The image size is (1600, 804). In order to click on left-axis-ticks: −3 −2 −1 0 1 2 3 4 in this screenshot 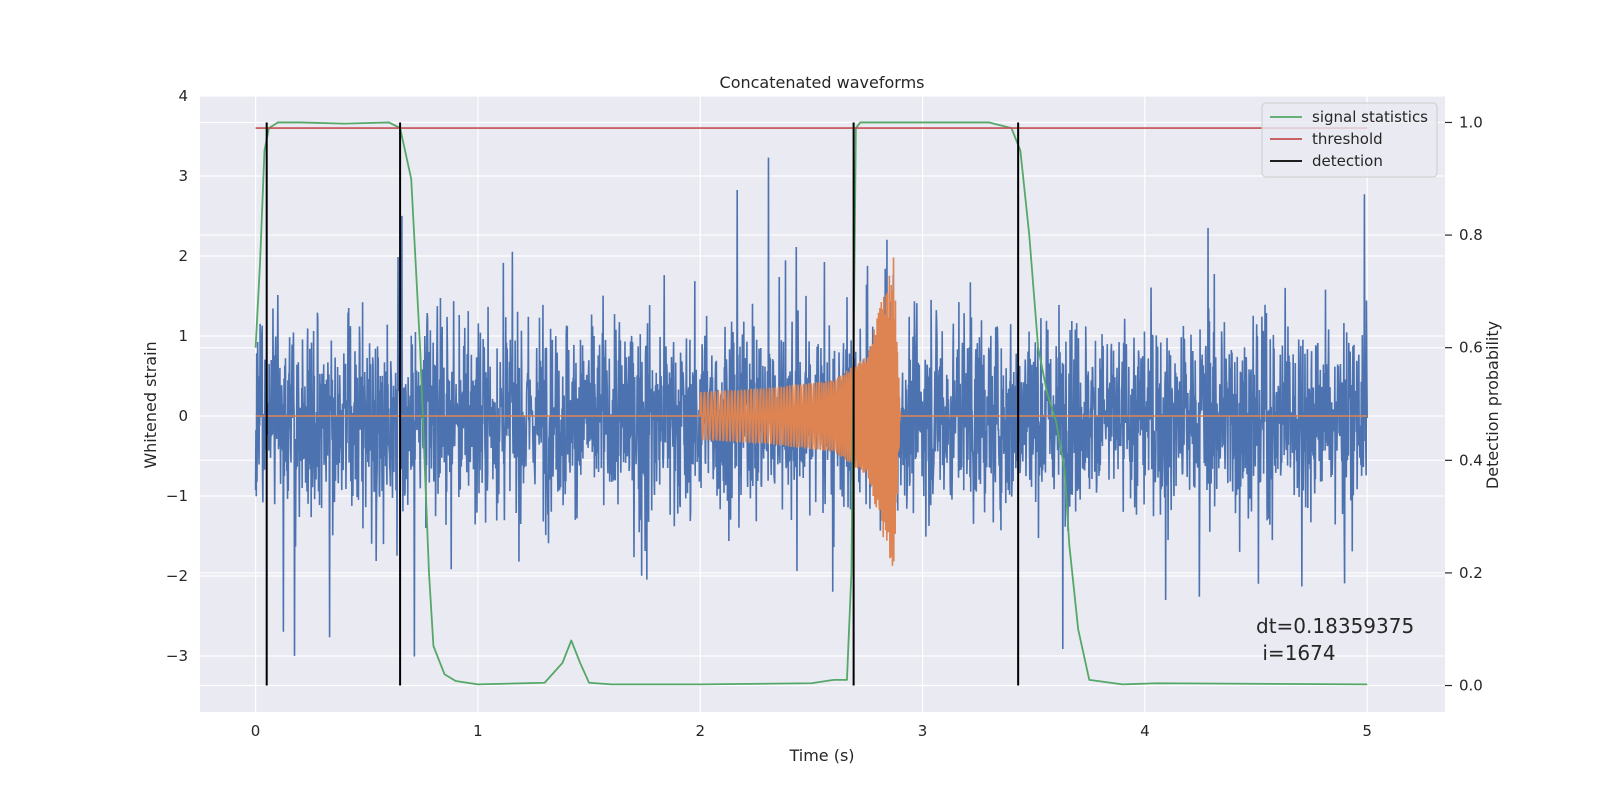, I will do `click(177, 376)`.